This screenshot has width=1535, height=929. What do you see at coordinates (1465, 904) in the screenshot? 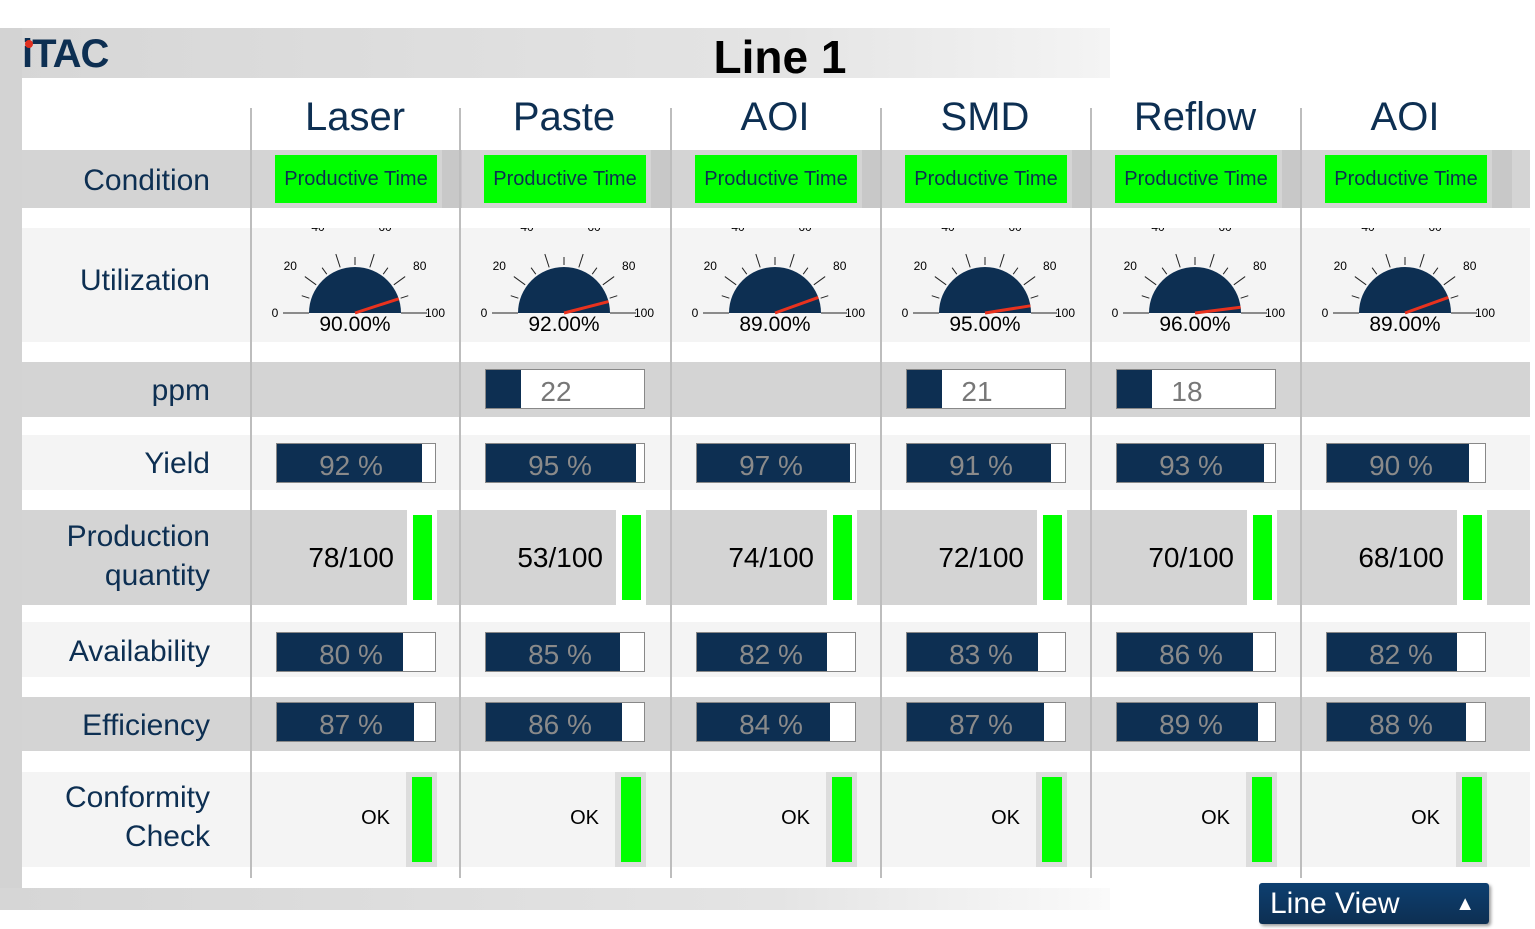
I see `triangle-up-icon: ▲` at bounding box center [1465, 904].